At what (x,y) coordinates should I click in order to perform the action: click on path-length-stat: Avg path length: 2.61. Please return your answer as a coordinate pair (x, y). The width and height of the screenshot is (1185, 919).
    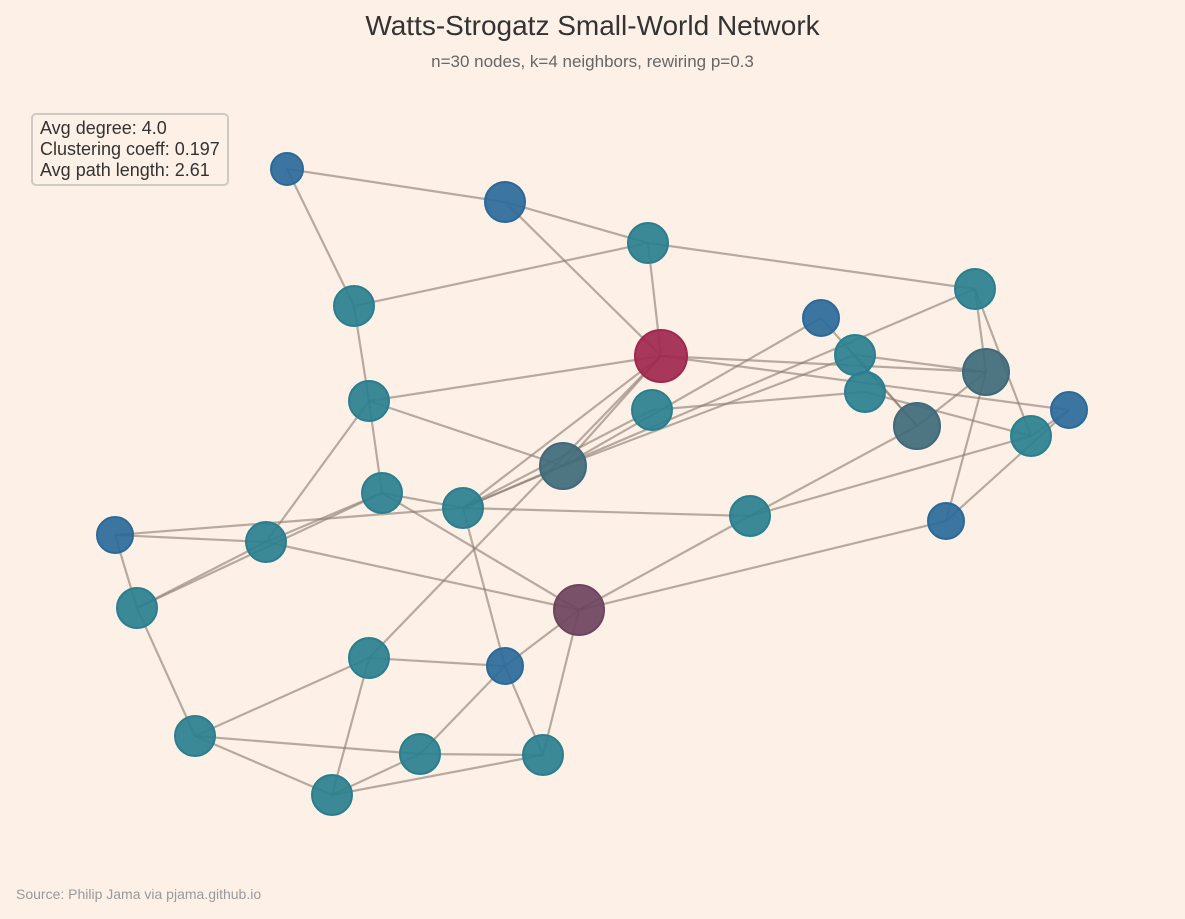
    Looking at the image, I should click on (125, 170).